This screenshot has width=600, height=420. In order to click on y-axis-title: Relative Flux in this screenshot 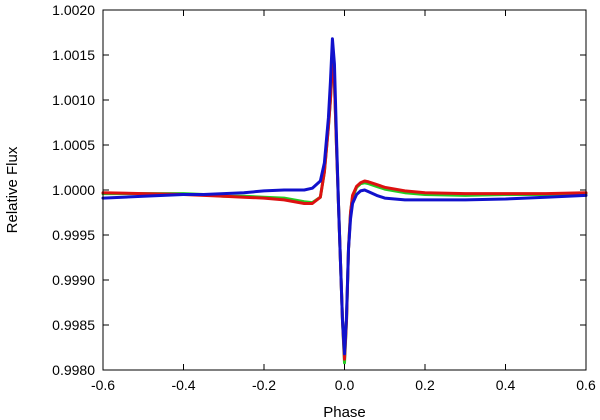, I will do `click(12, 189)`.